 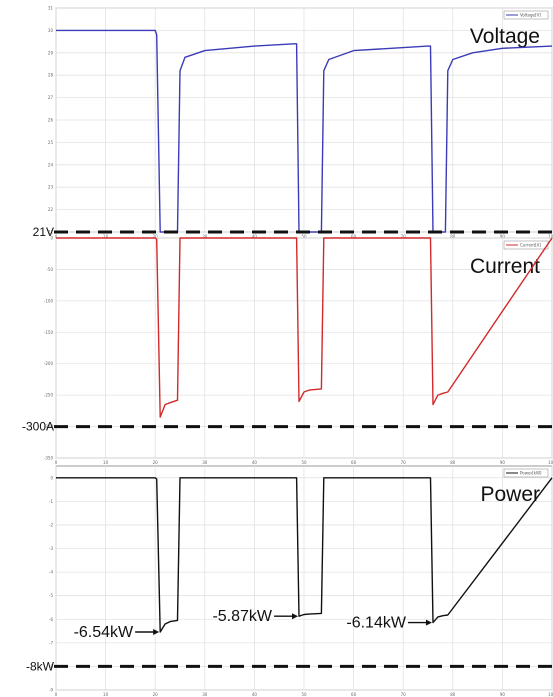 What do you see at coordinates (49, 332) in the screenshot?
I see `current-y-tick-label: -150` at bounding box center [49, 332].